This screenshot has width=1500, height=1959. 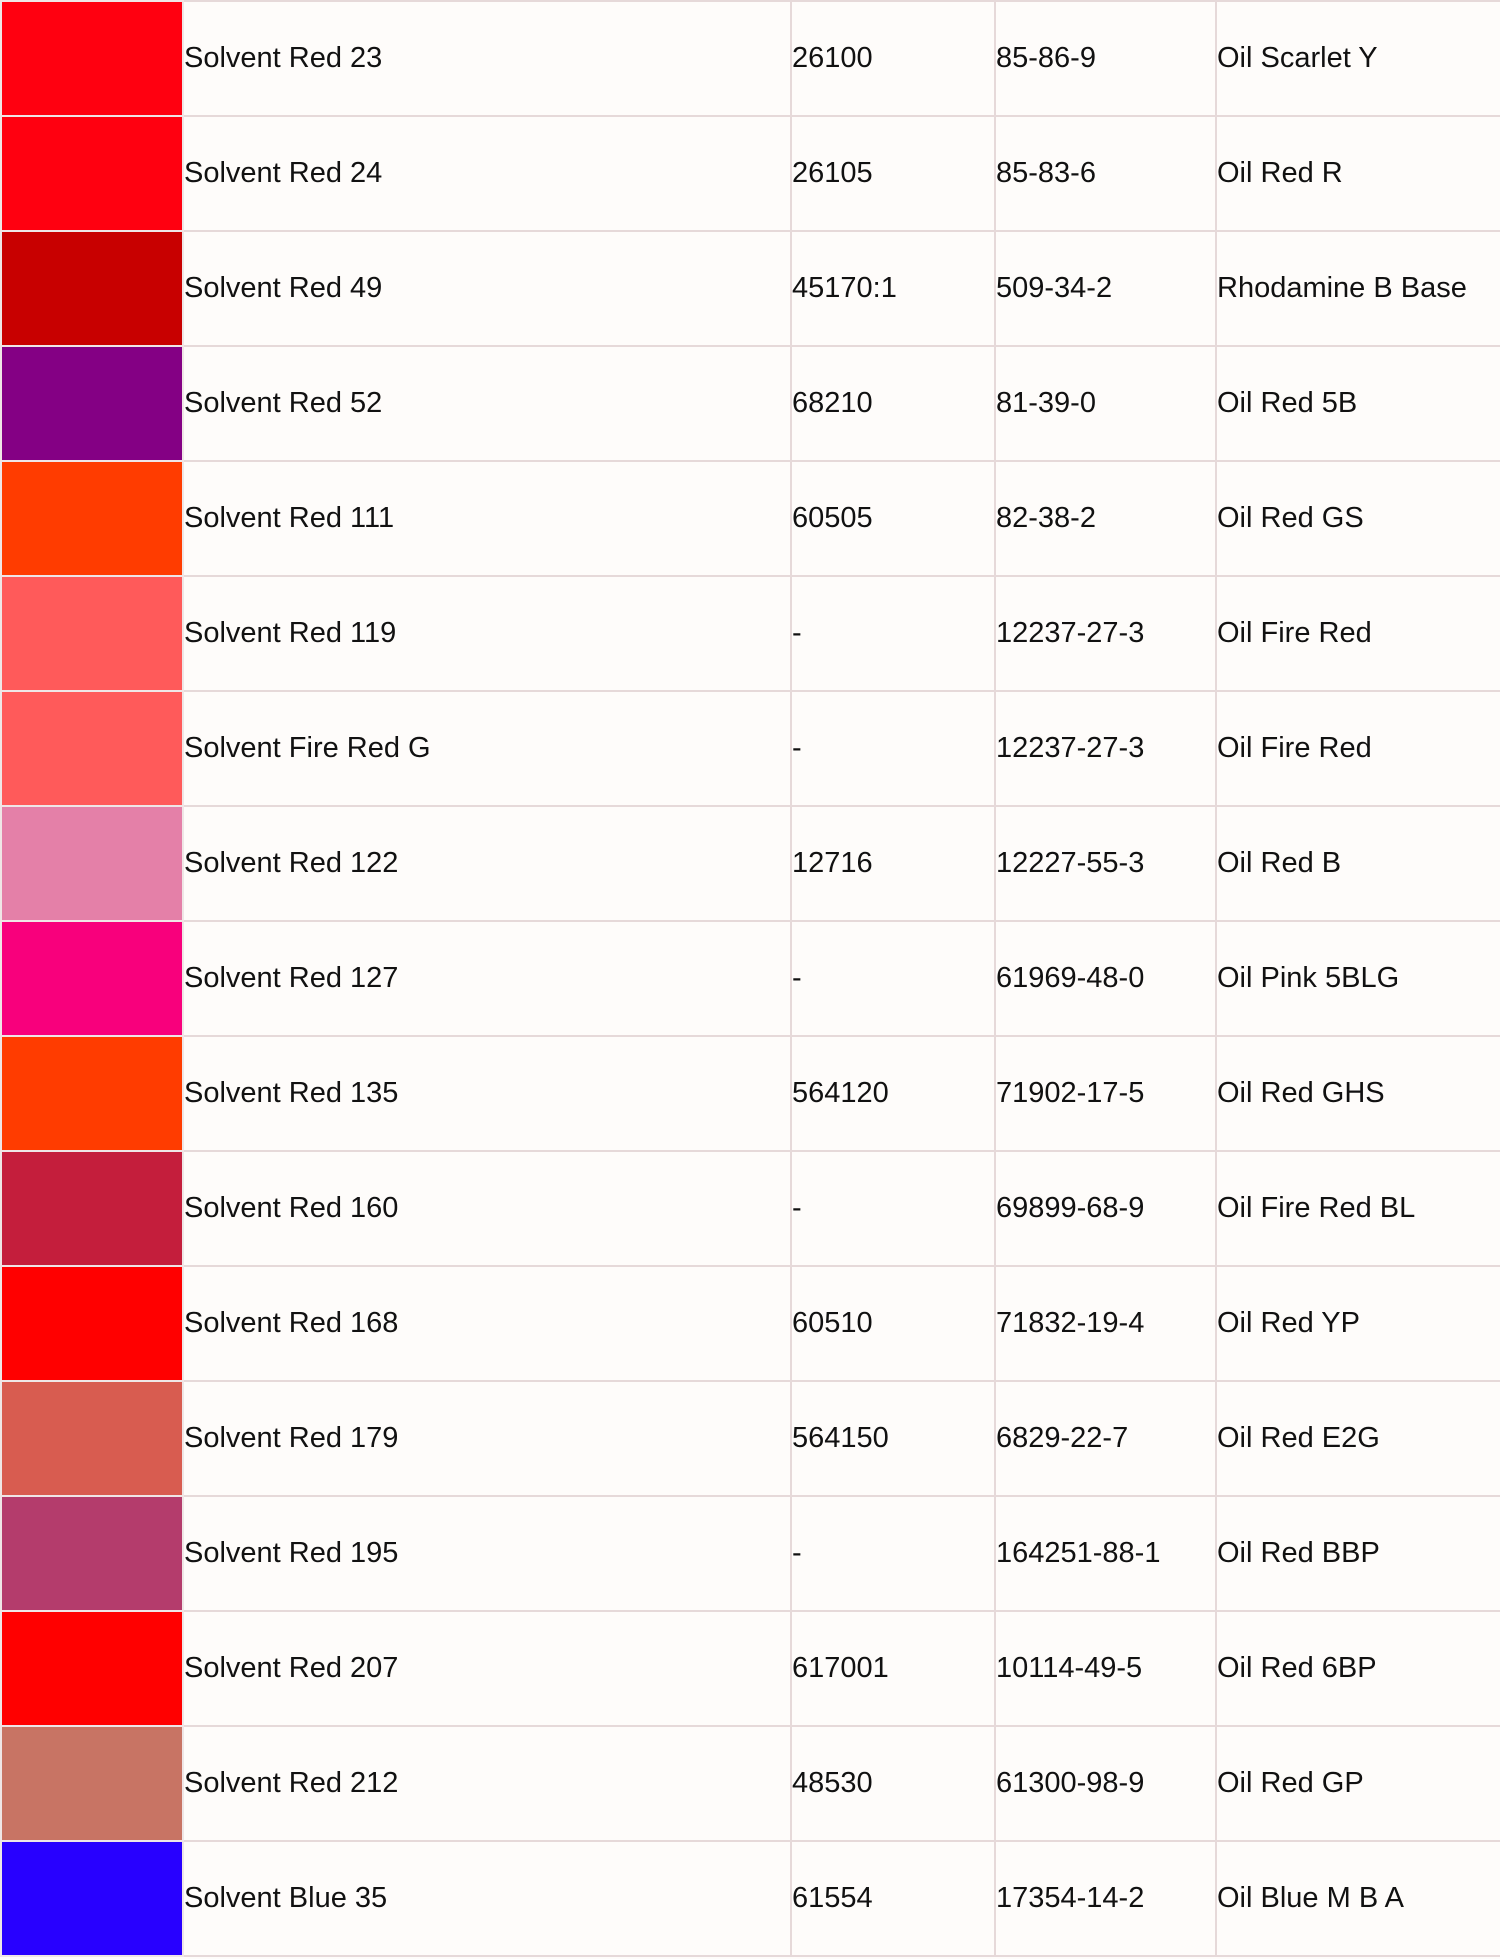 What do you see at coordinates (487, 1438) in the screenshot?
I see `dye-name-cell: Solvent Red 179` at bounding box center [487, 1438].